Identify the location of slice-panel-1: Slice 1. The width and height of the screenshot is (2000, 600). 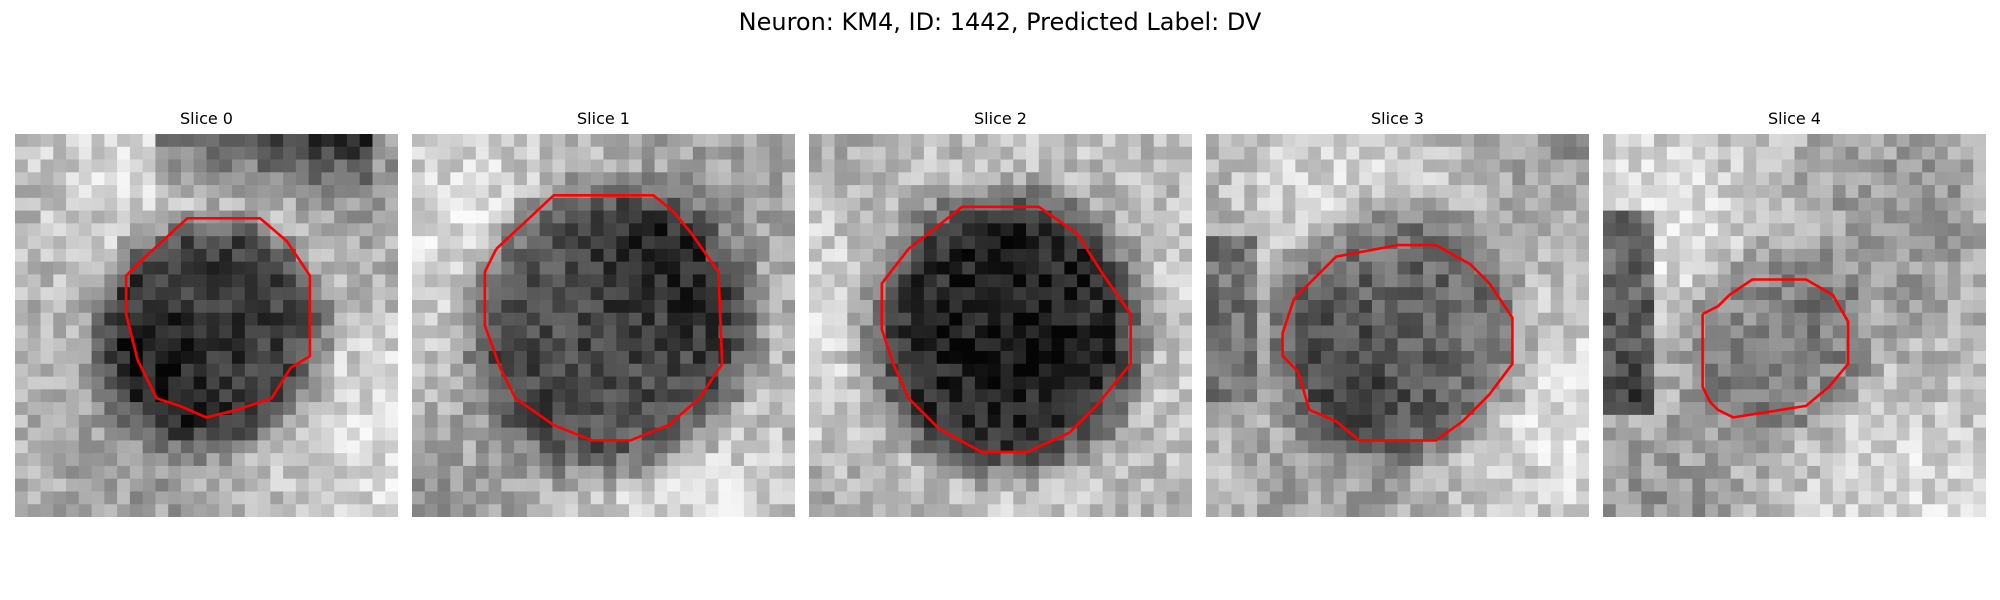
(603, 312).